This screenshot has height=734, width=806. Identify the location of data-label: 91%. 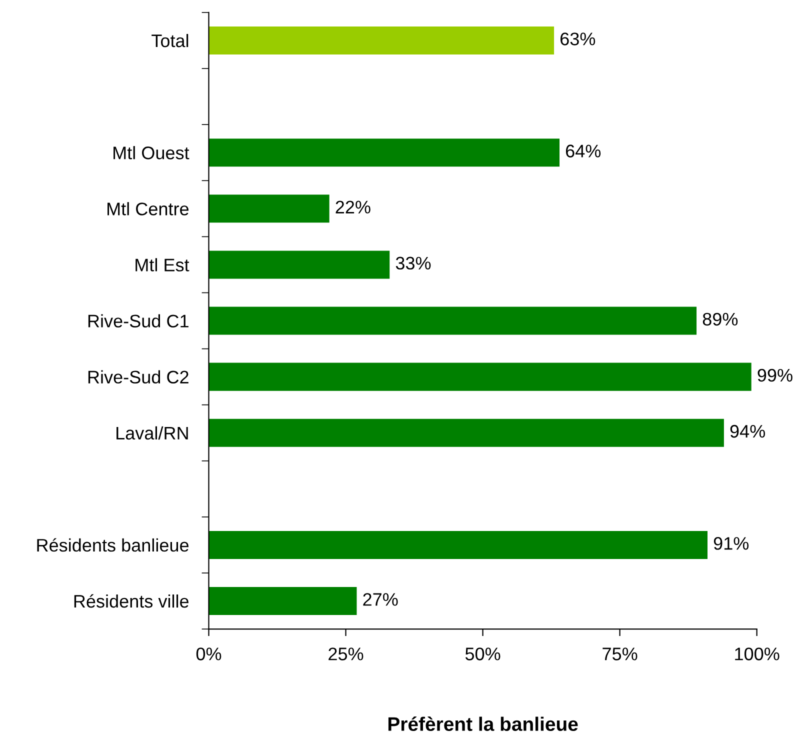
(731, 543).